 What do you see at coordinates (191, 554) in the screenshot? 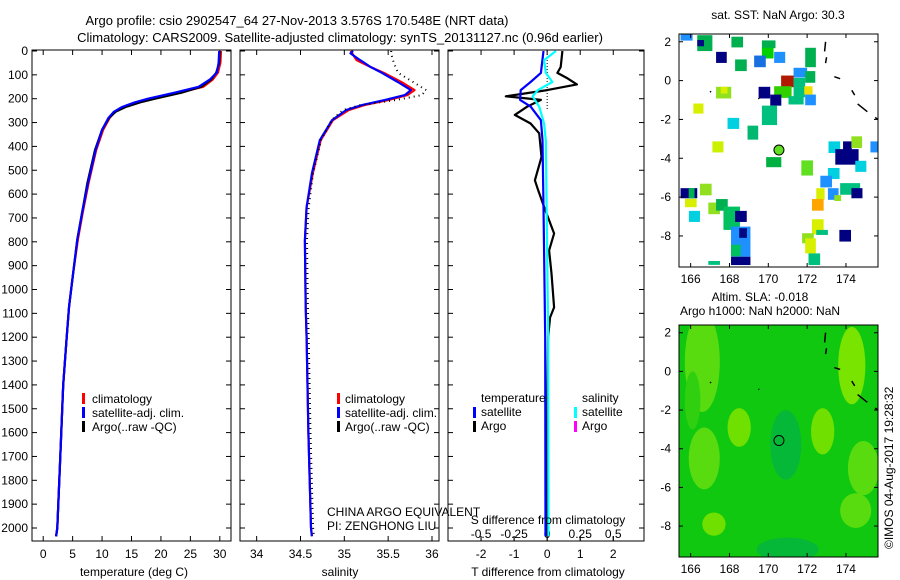
I see `x-tick-label: 25` at bounding box center [191, 554].